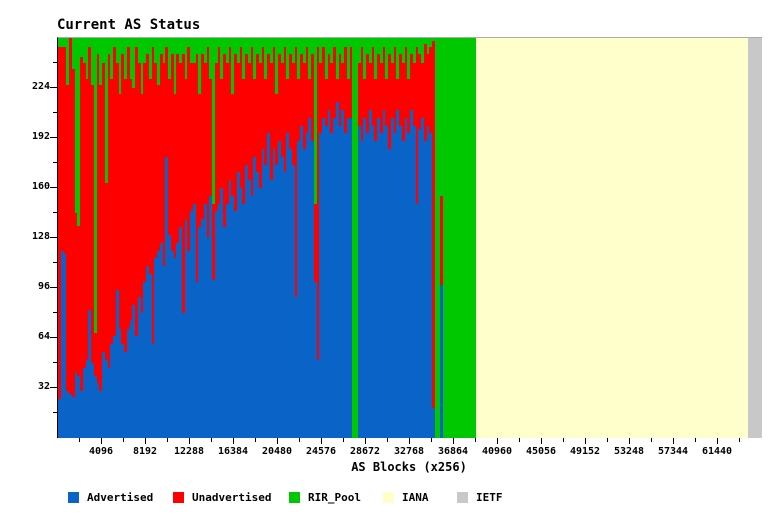  Describe the element at coordinates (277, 451) in the screenshot. I see `x-tick-label: 20480` at that location.